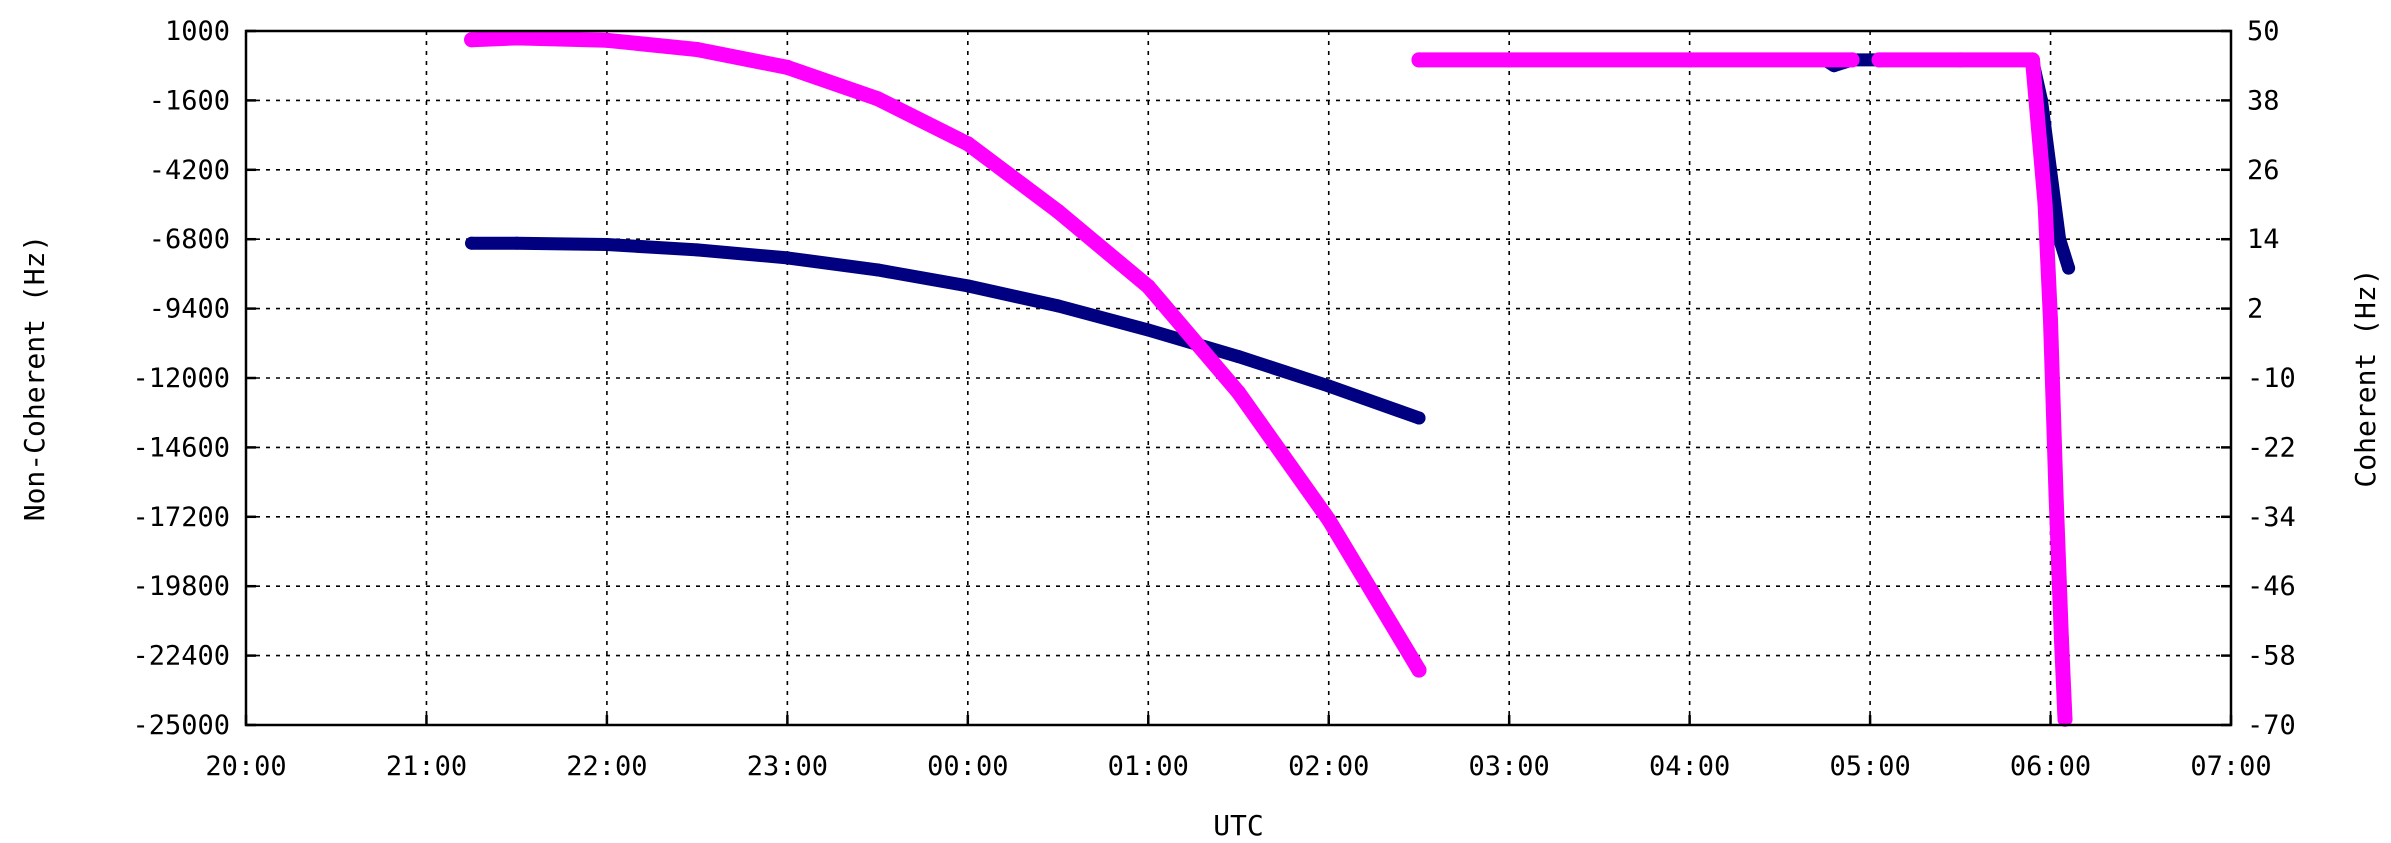 This screenshot has width=2391, height=843. I want to click on y-right-tick-label: -46, so click(2271, 586).